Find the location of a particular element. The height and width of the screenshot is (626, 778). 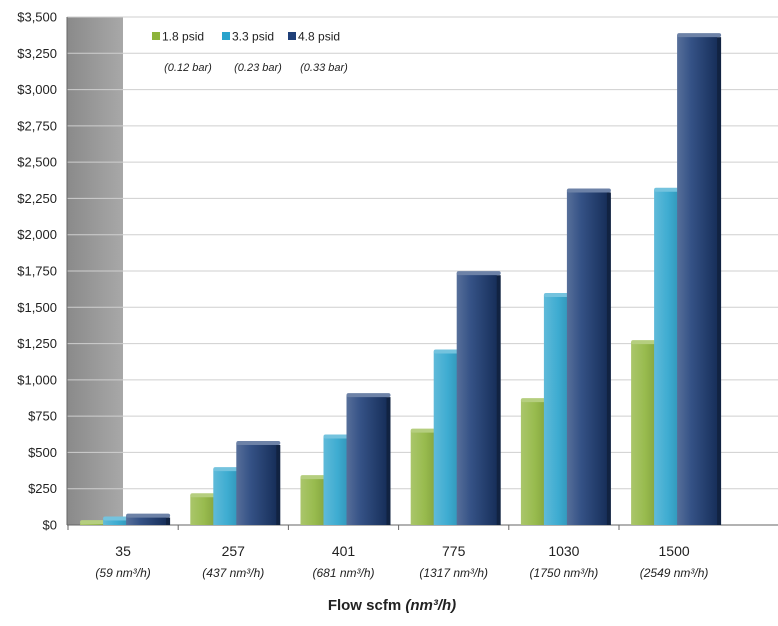

legend-sublabel: (0.33 bar) is located at coordinates (324, 68).